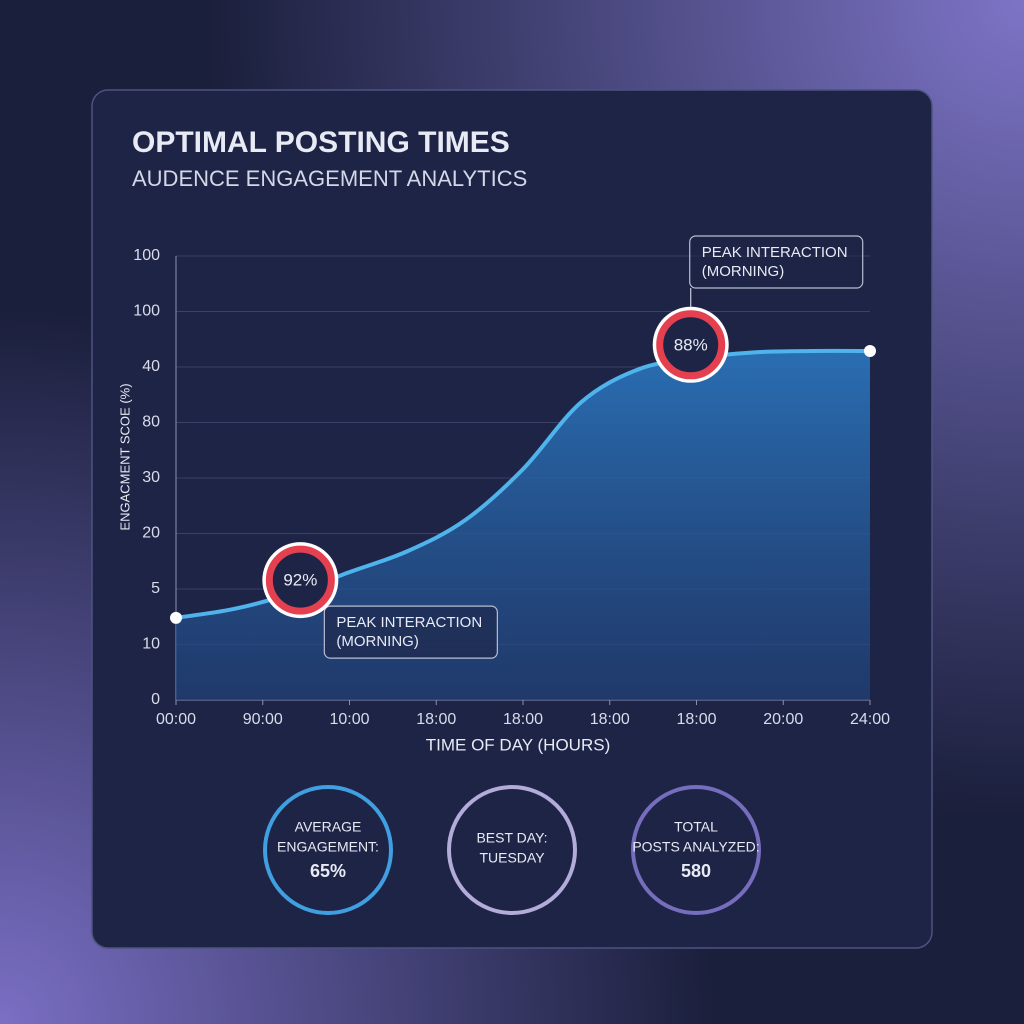 The width and height of the screenshot is (1024, 1024). What do you see at coordinates (151, 366) in the screenshot?
I see `y-tick-label: 40` at bounding box center [151, 366].